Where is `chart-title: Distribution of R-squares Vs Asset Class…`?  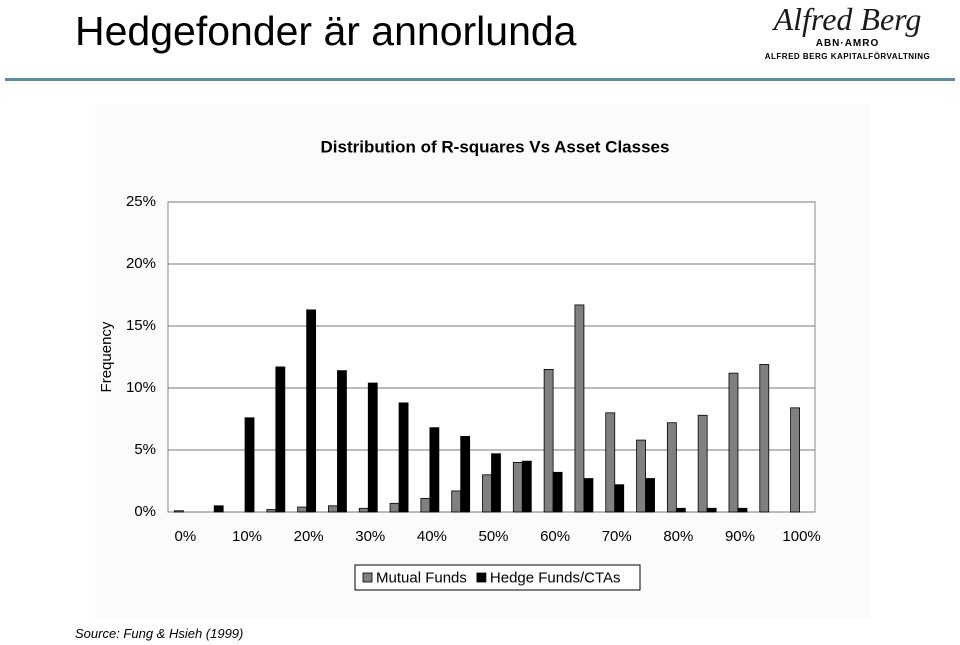
chart-title: Distribution of R-squares Vs Asset Class… is located at coordinates (495, 146).